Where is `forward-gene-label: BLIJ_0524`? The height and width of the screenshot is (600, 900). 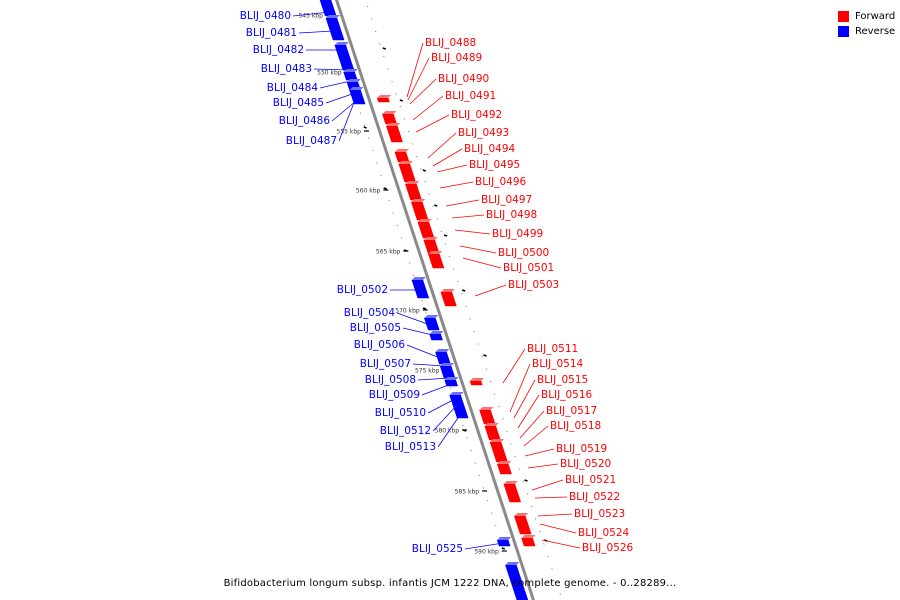 forward-gene-label: BLIJ_0524 is located at coordinates (604, 533).